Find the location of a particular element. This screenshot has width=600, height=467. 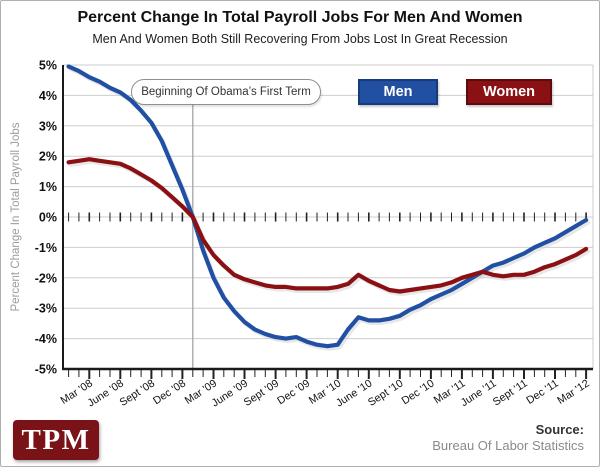

source-credit: Source: Bureau Of Labor Statistics is located at coordinates (508, 438).